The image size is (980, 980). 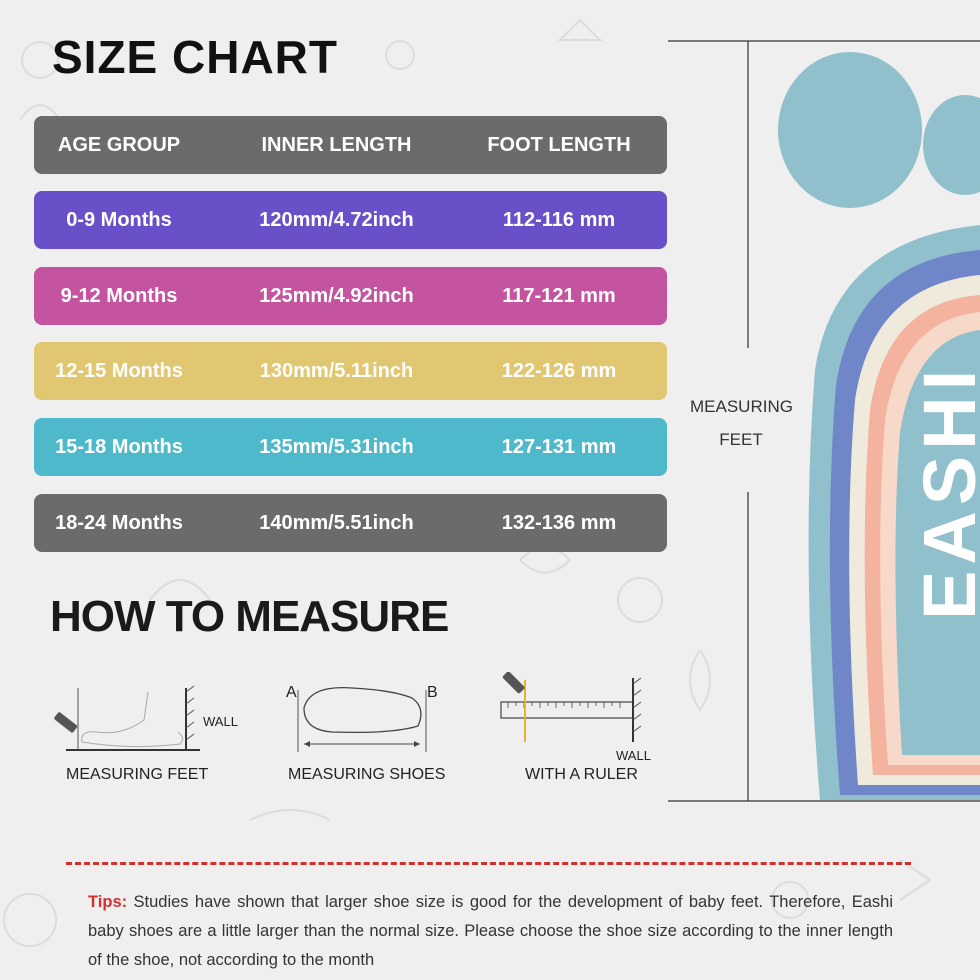 What do you see at coordinates (336, 522) in the screenshot?
I see `inner-length-cell: 140mm/5.51inch` at bounding box center [336, 522].